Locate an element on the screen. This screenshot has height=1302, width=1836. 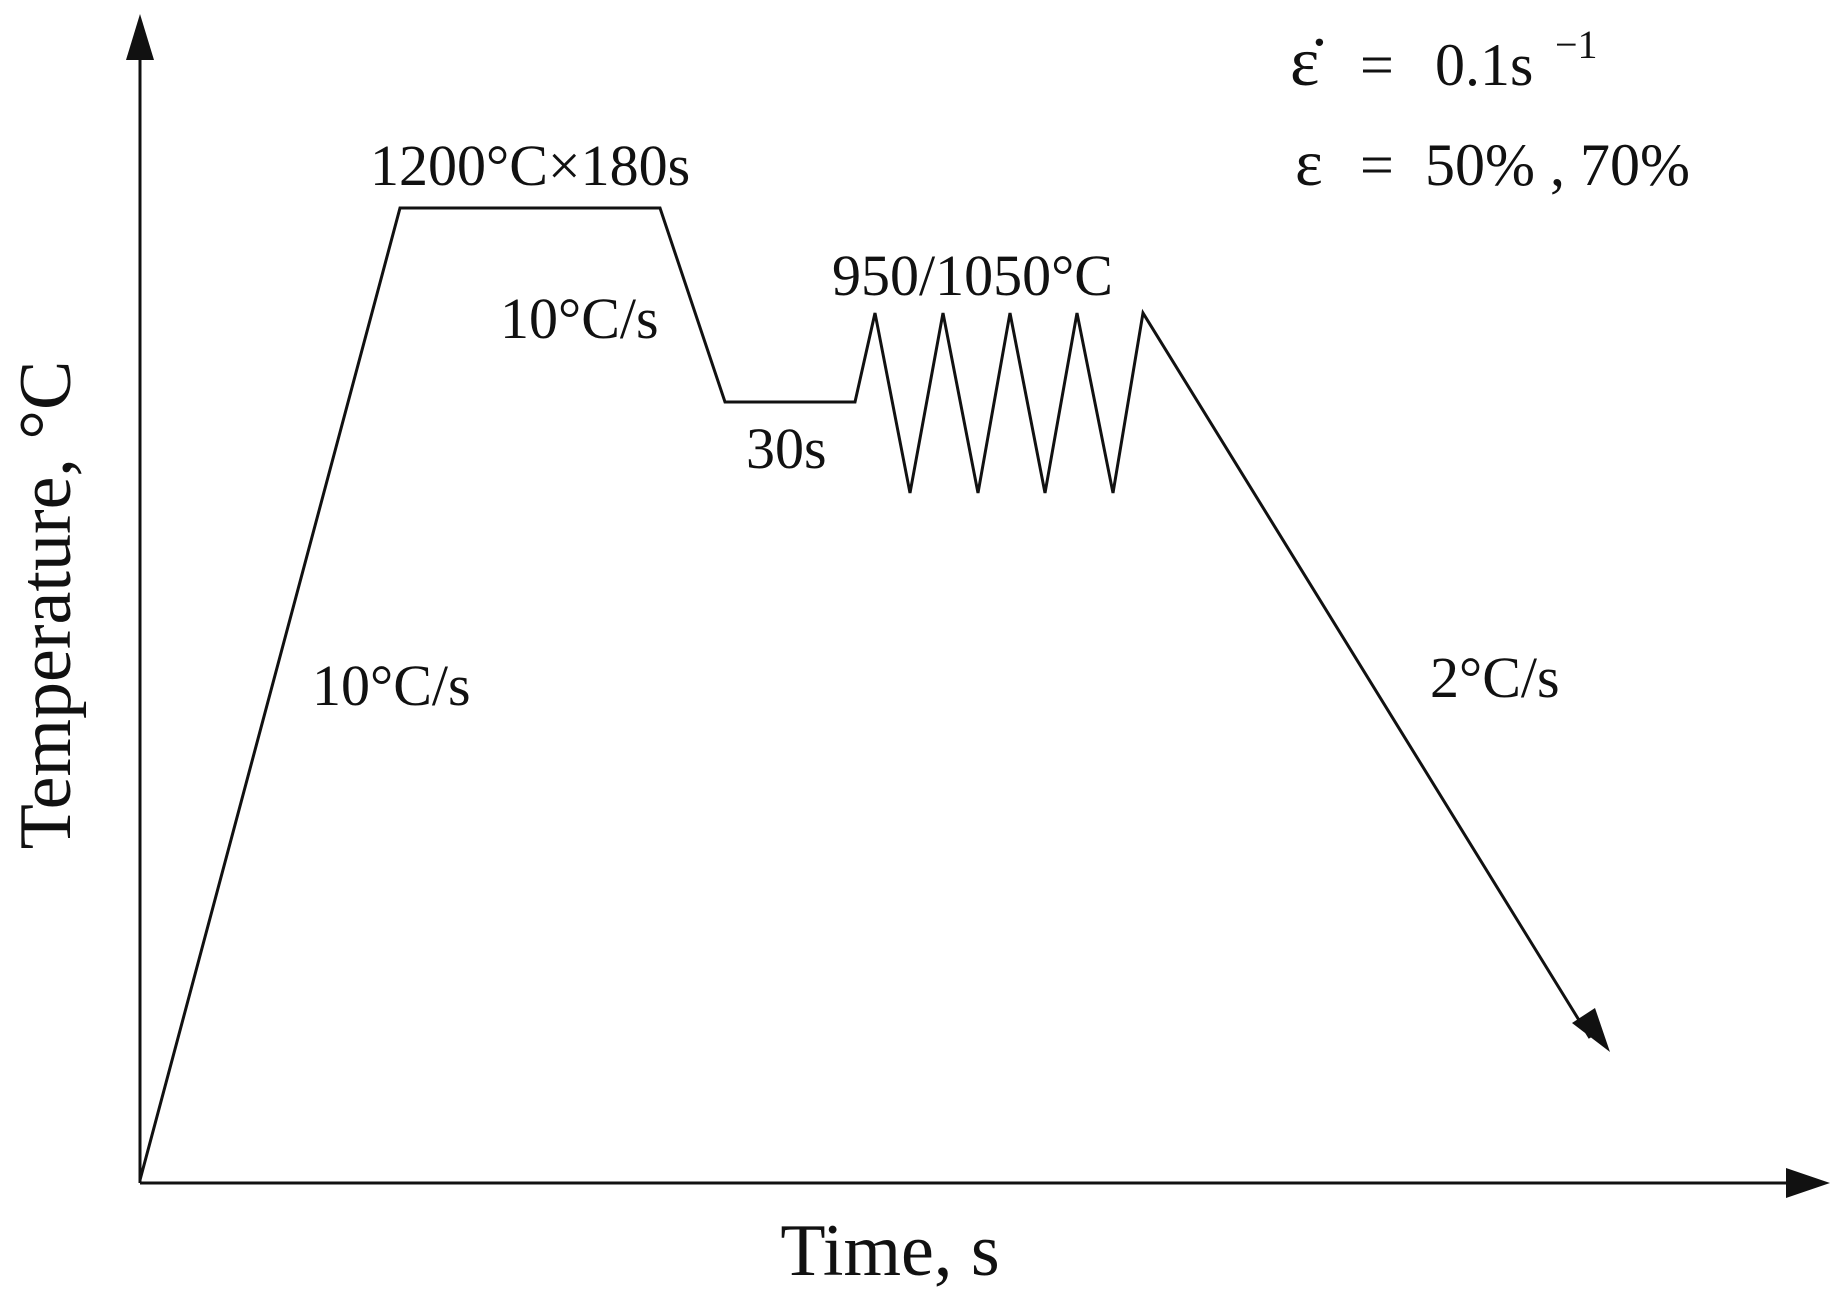
strain-rate-value: 0.1s is located at coordinates (1484, 65).